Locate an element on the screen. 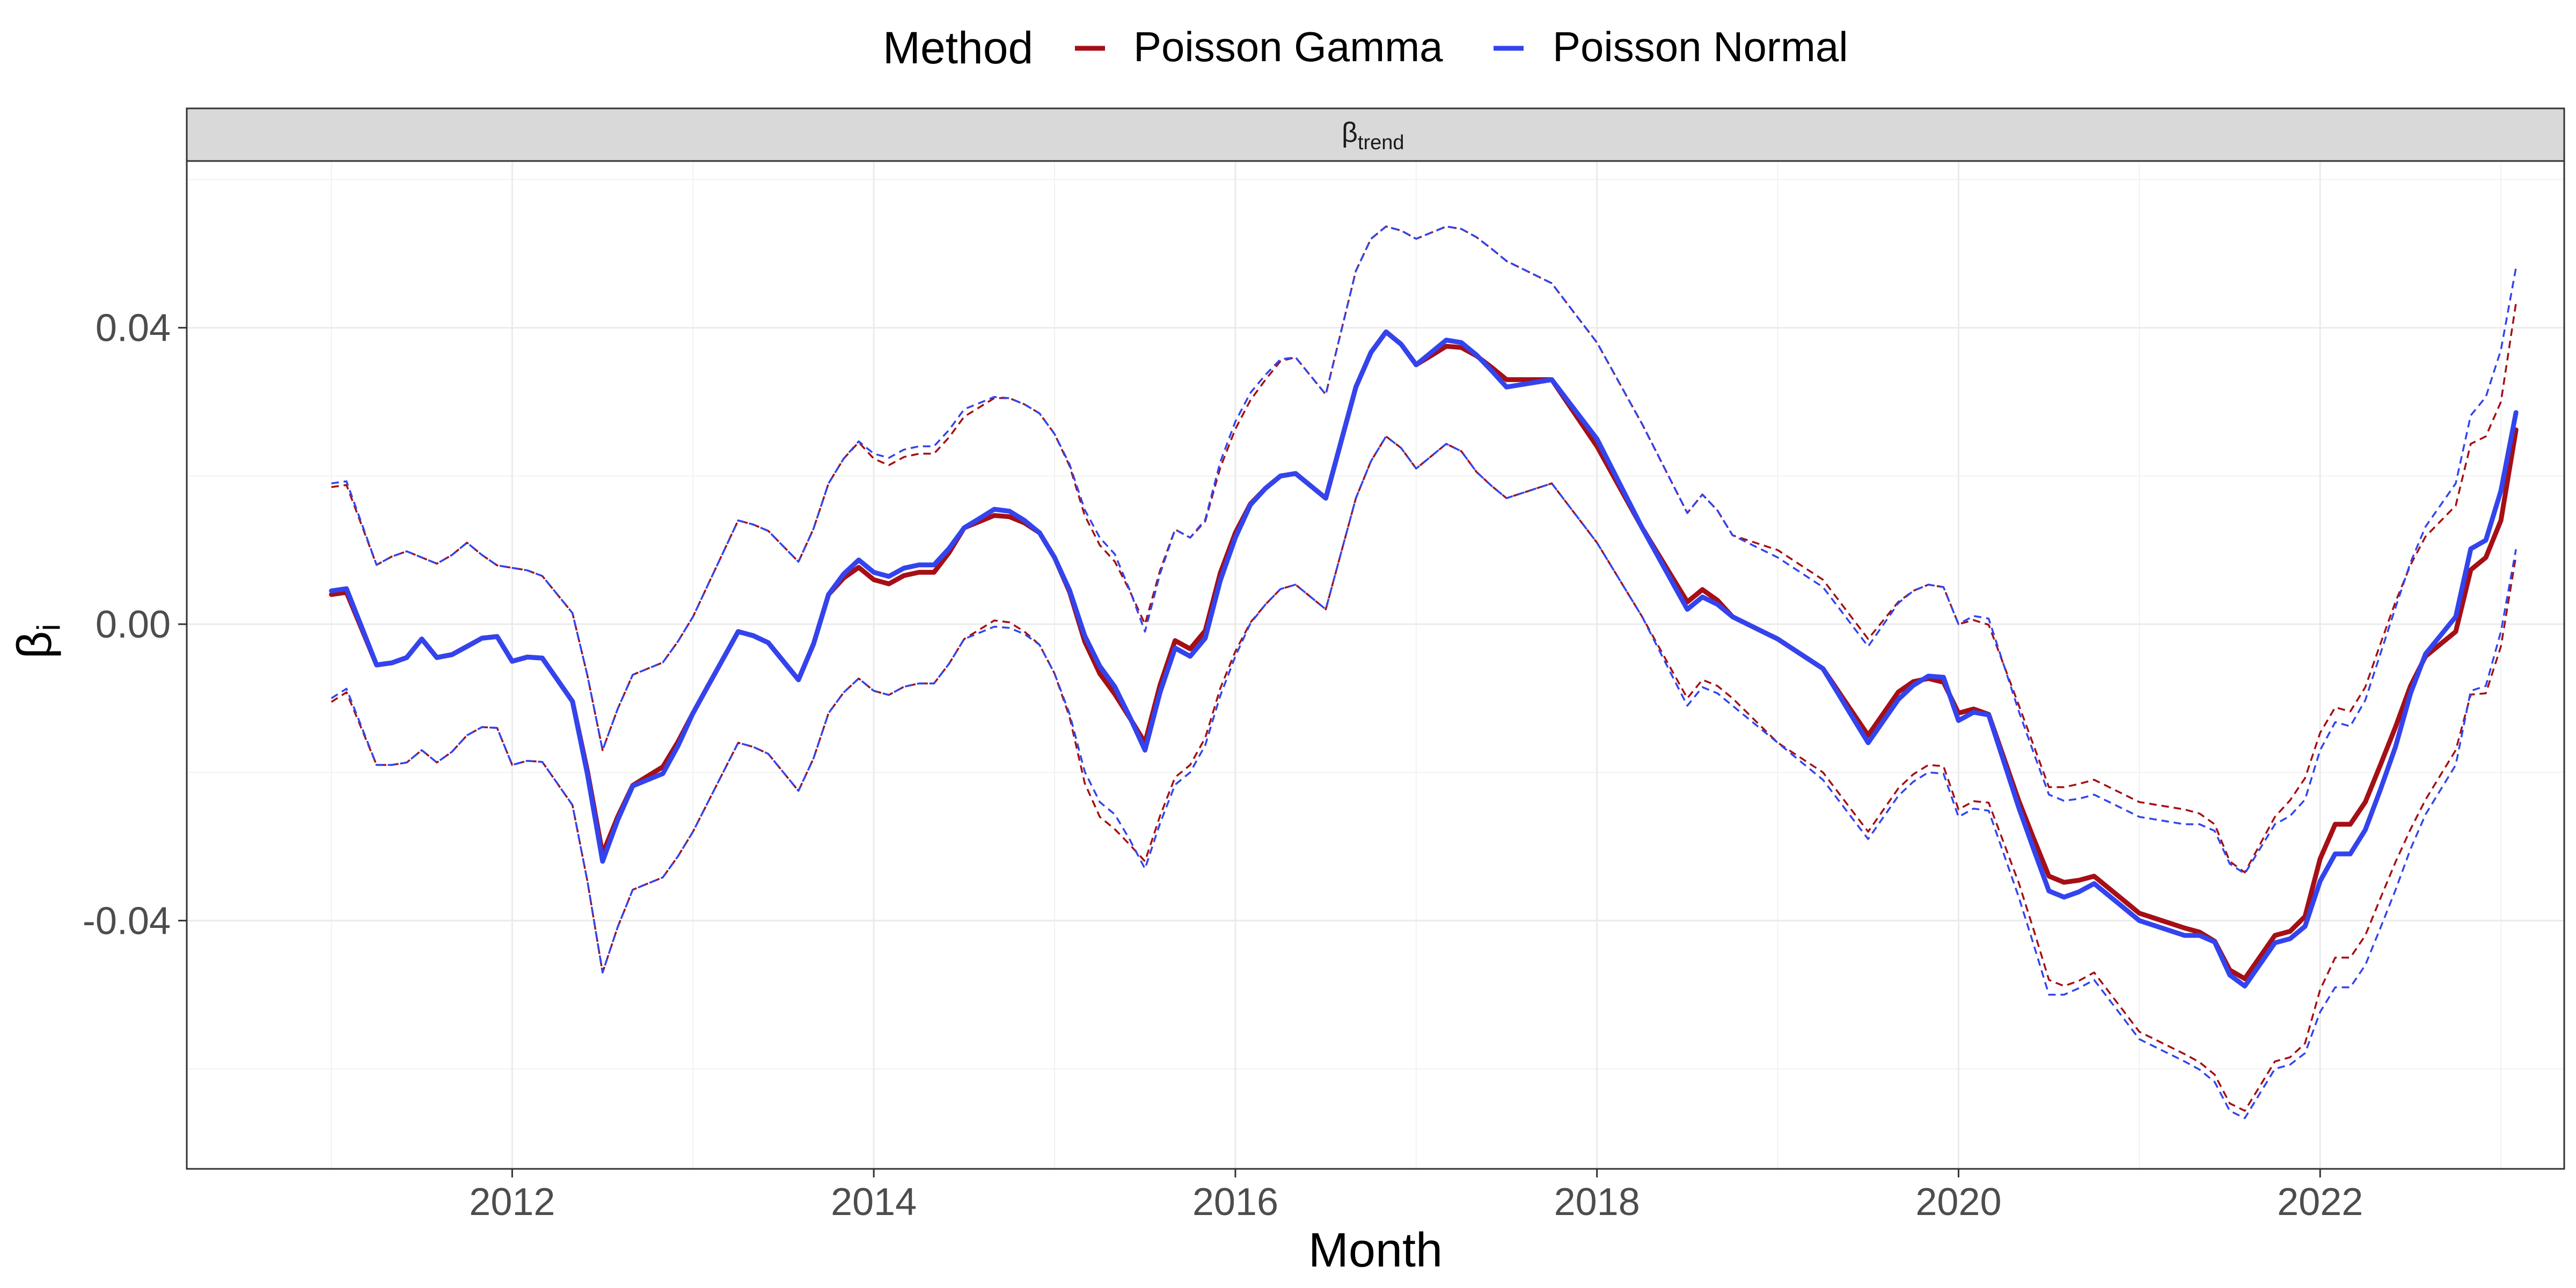  y-tick-label: 0.04 is located at coordinates (133, 328).